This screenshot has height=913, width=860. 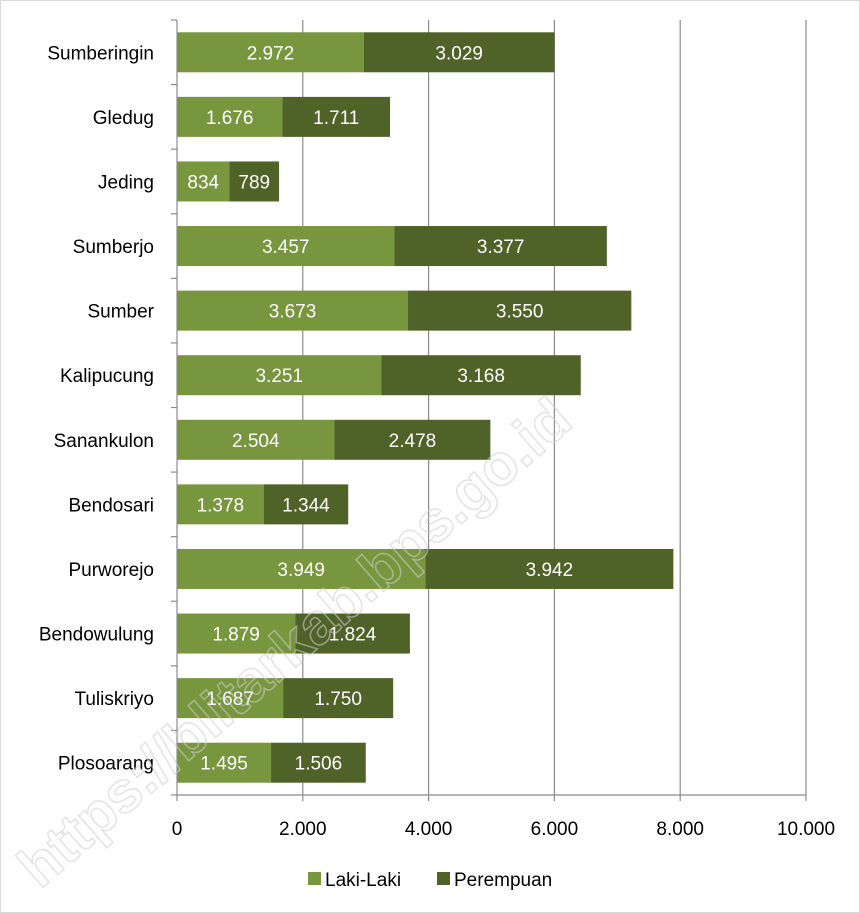 I want to click on category-label: Tuliskriyo, so click(x=114, y=699).